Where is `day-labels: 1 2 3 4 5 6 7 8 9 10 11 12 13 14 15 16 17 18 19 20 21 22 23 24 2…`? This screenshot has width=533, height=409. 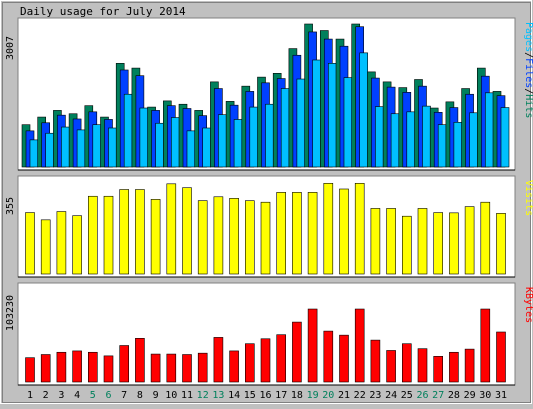
day-labels: 1 2 3 4 5 6 7 8 9 10 11 12 13 14 15 16 17 18 19 20 21 22 23 24 2… is located at coordinates (267, 395).